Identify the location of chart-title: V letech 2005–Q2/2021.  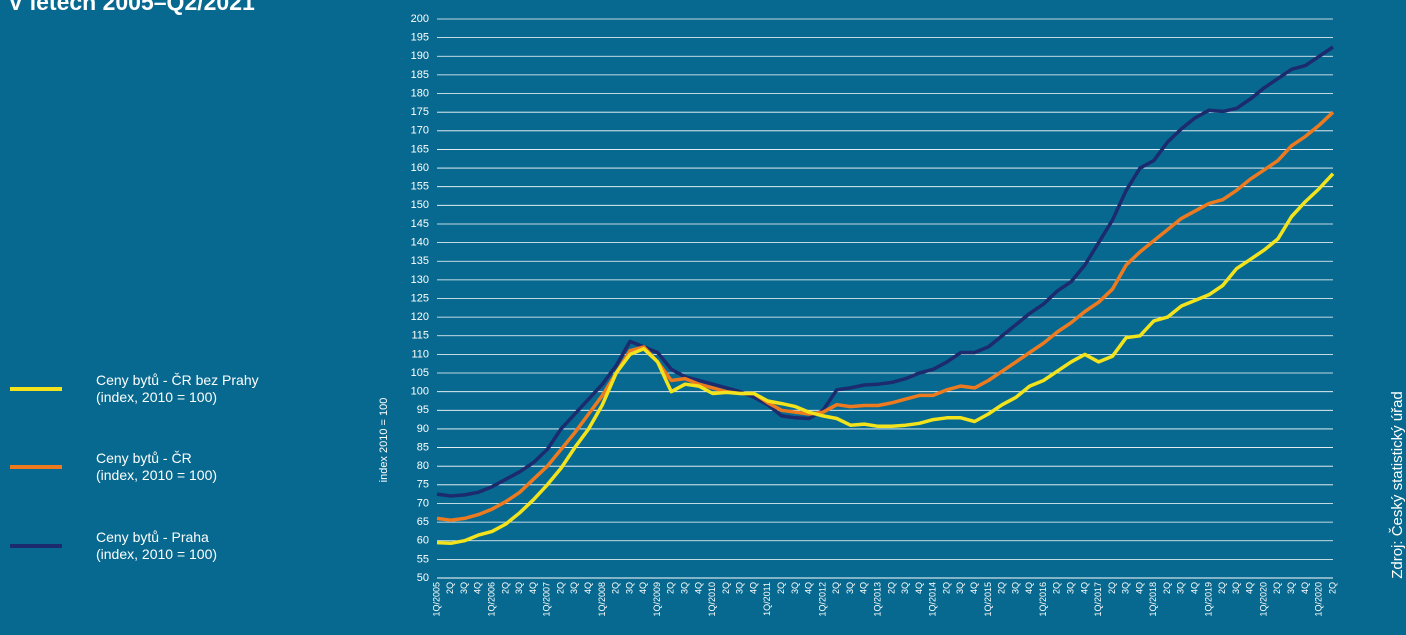
(131, 7).